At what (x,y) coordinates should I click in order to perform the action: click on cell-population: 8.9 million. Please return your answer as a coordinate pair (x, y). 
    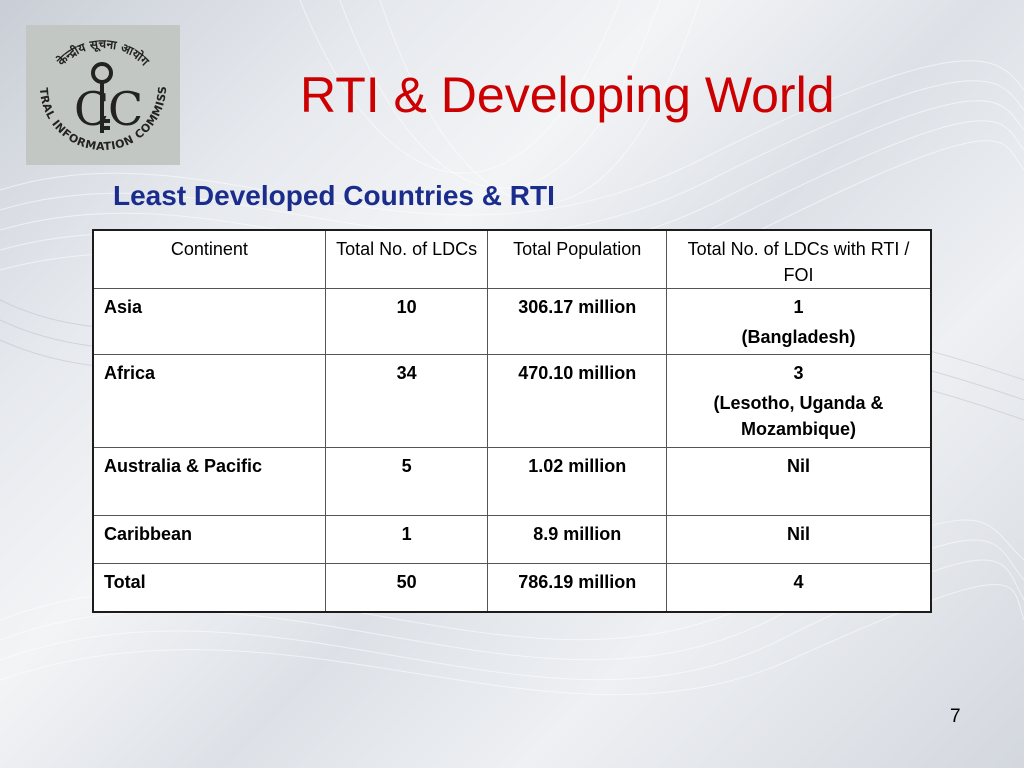
    Looking at the image, I should click on (577, 540).